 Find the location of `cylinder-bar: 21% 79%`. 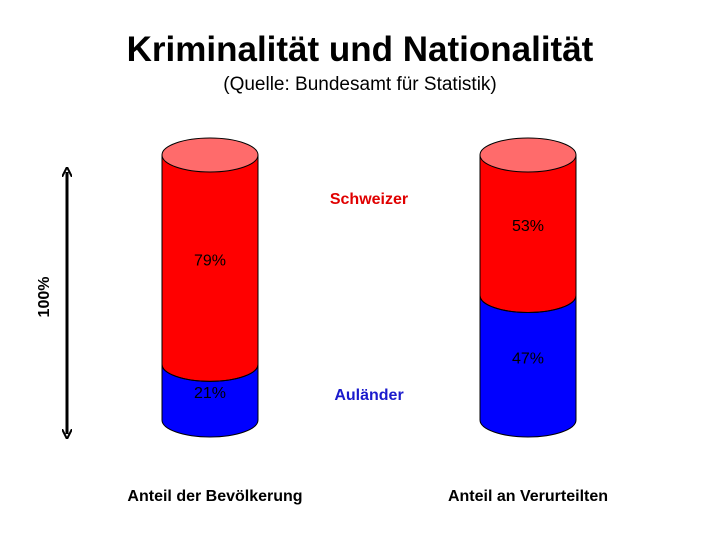

cylinder-bar: 21% 79% is located at coordinates (210, 287).